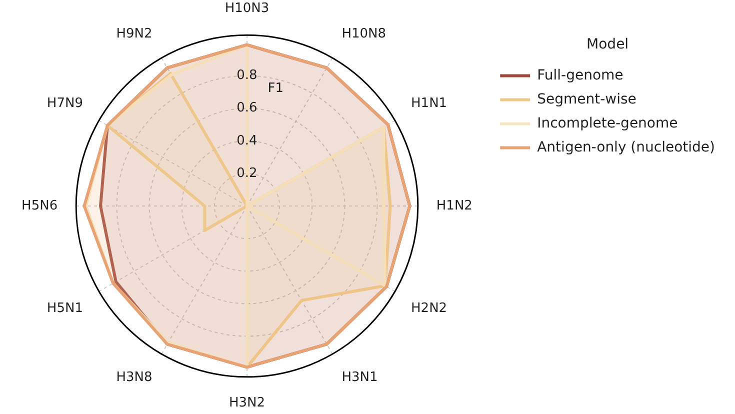 The image size is (735, 414). I want to click on spoke-label: H9N2, so click(134, 34).